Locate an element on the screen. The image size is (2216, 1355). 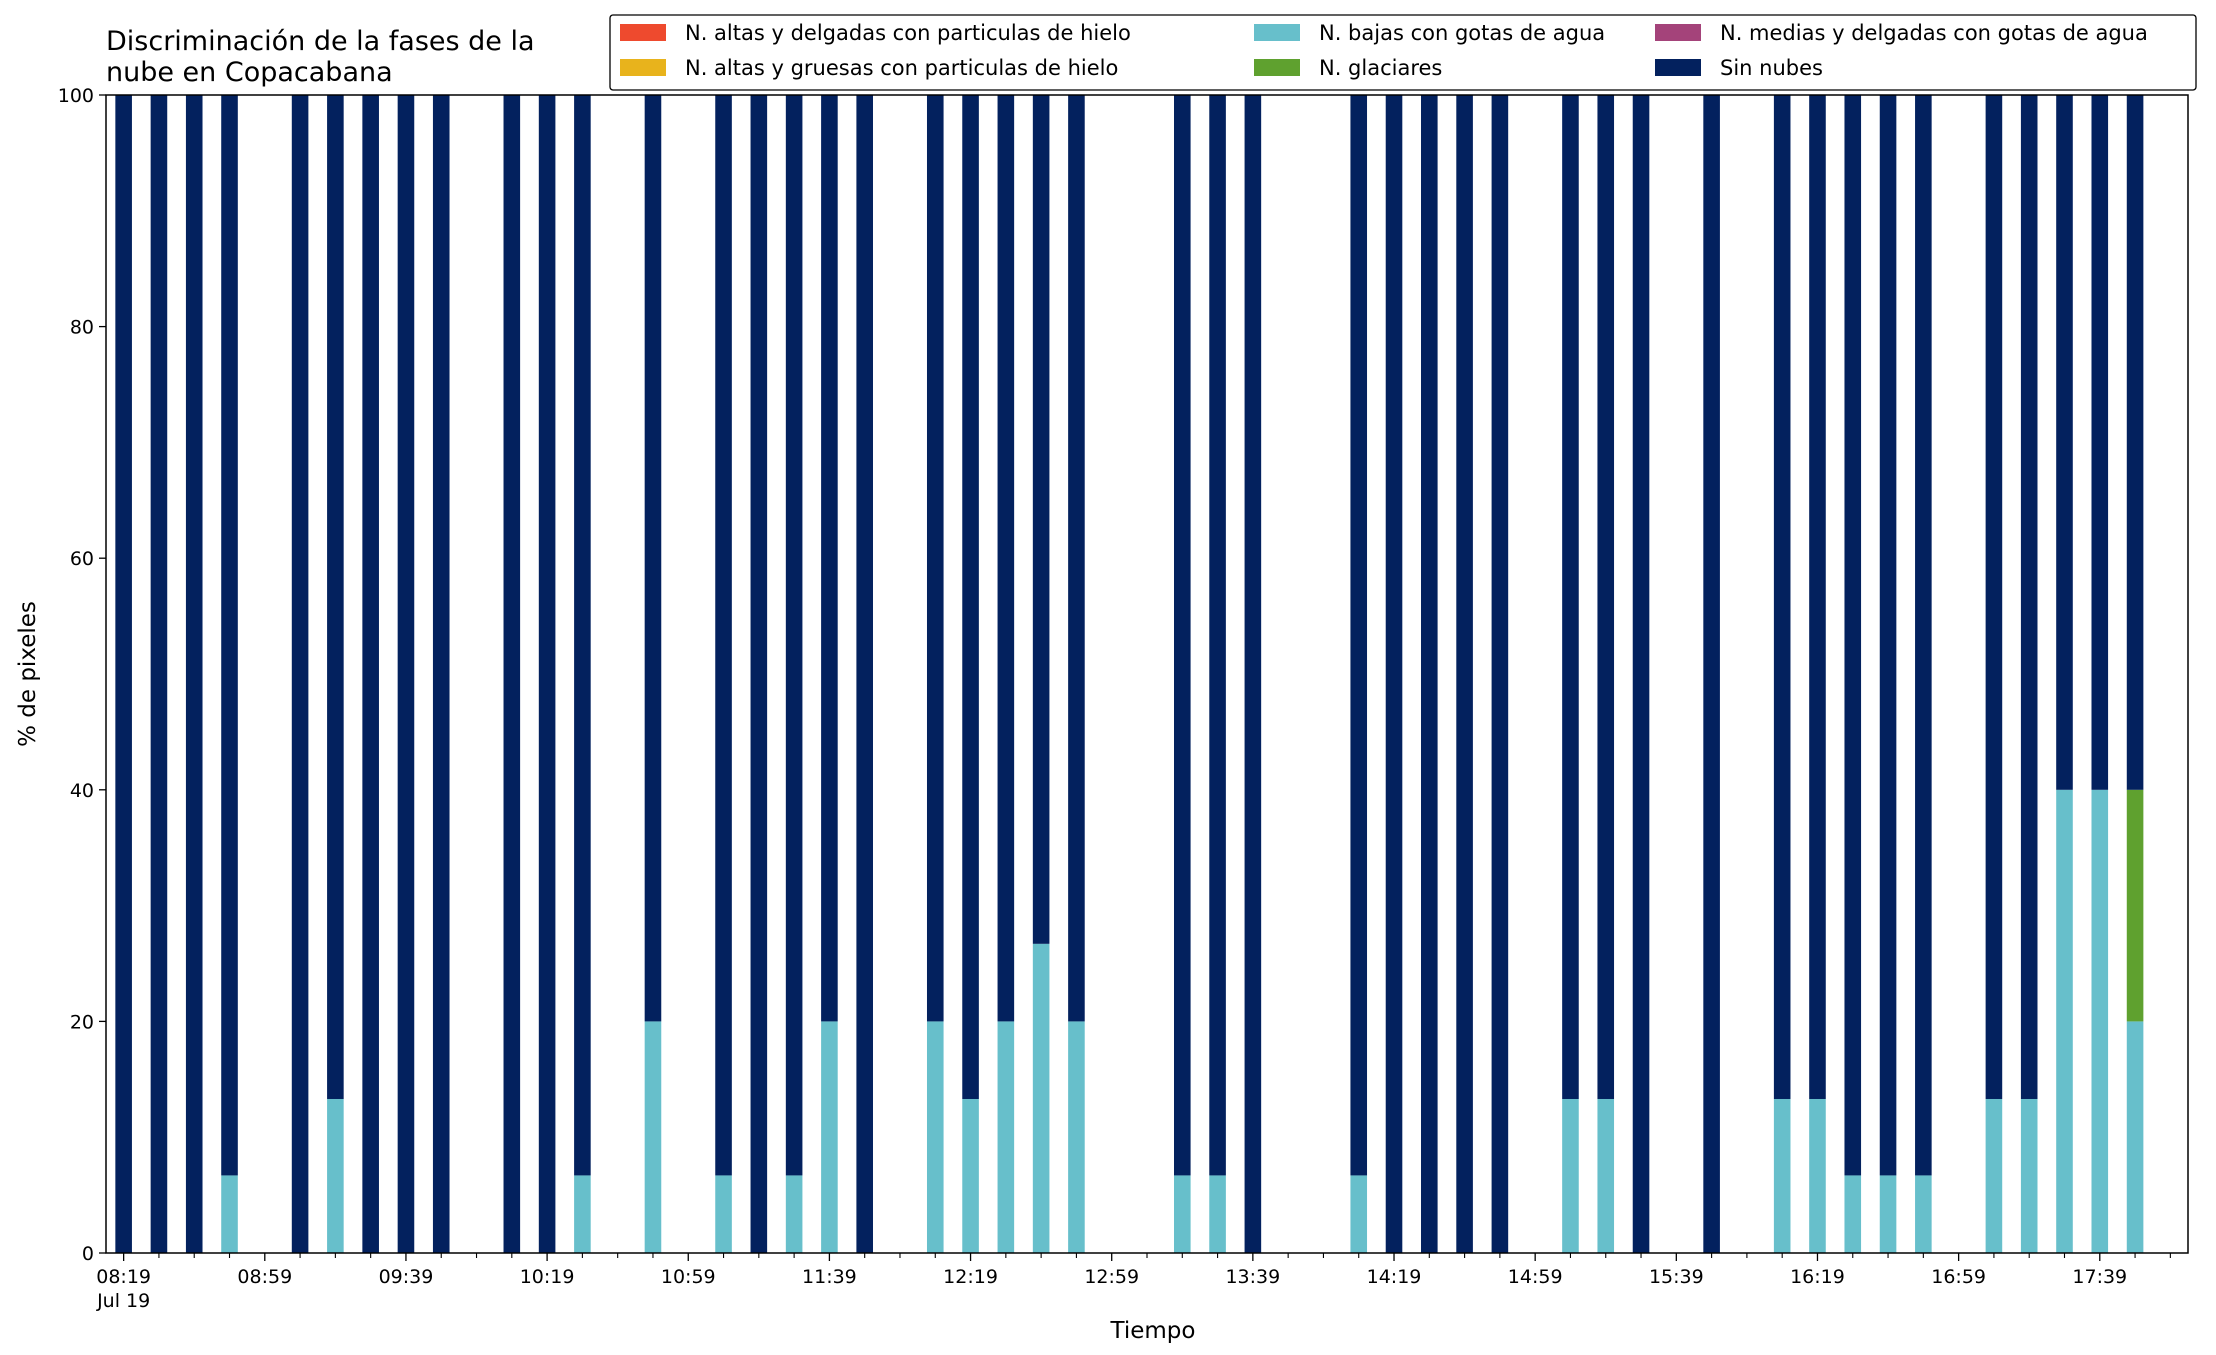
x-tick-label: 09:39 is located at coordinates (406, 1277).